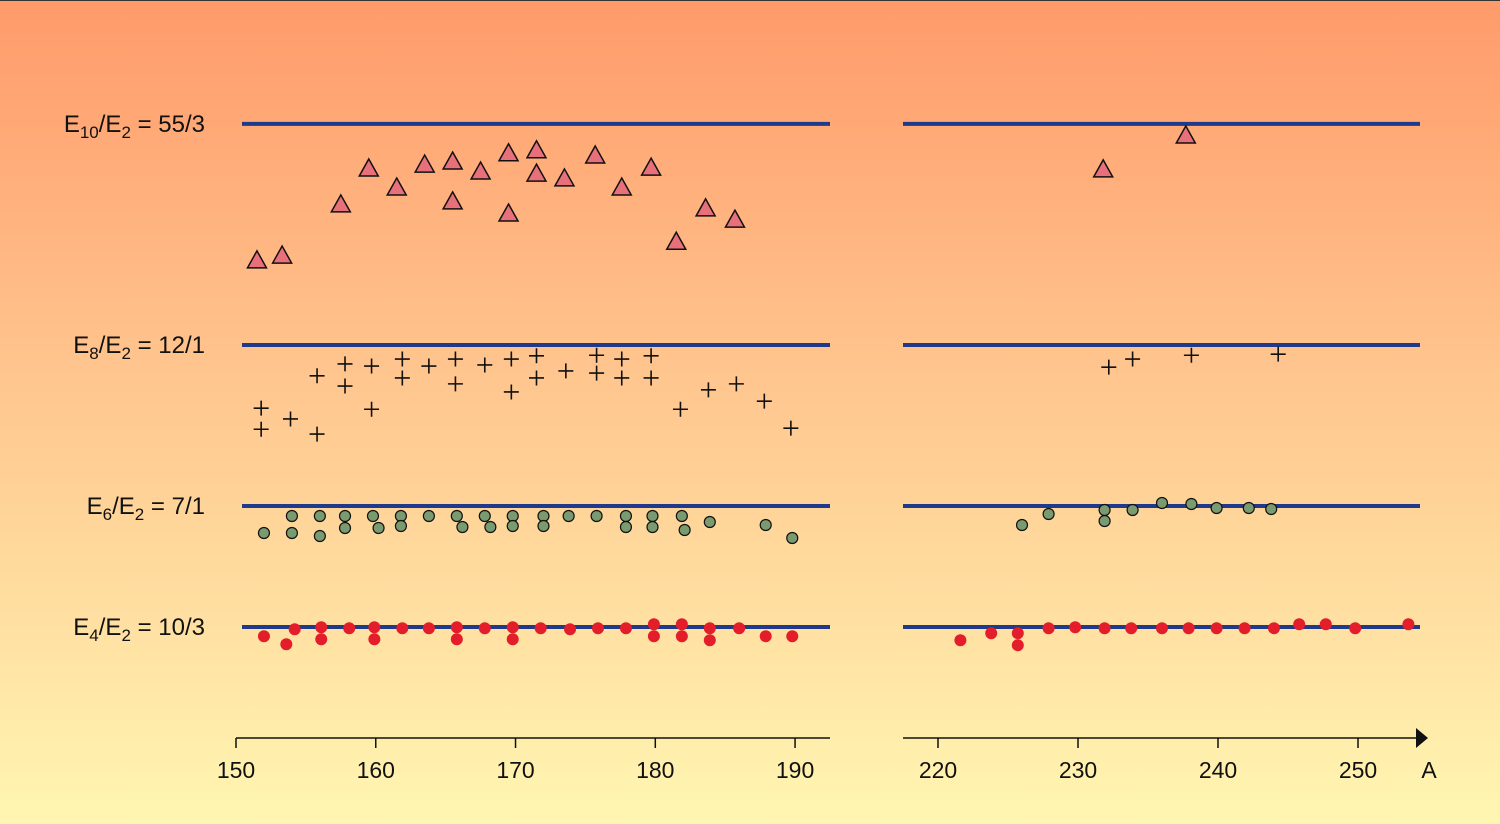 Image resolution: width=1500 pixels, height=824 pixels. What do you see at coordinates (107, 514) in the screenshot?
I see `label-subscript: 6` at bounding box center [107, 514].